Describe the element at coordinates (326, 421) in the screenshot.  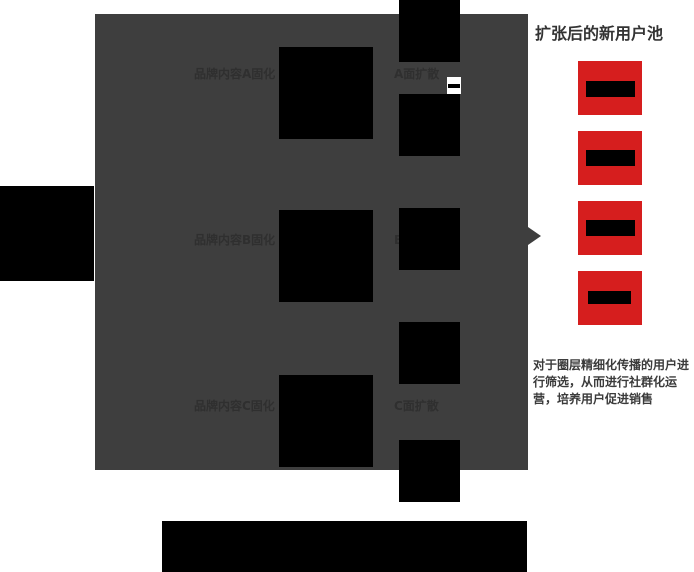
I see `content-block-c` at that location.